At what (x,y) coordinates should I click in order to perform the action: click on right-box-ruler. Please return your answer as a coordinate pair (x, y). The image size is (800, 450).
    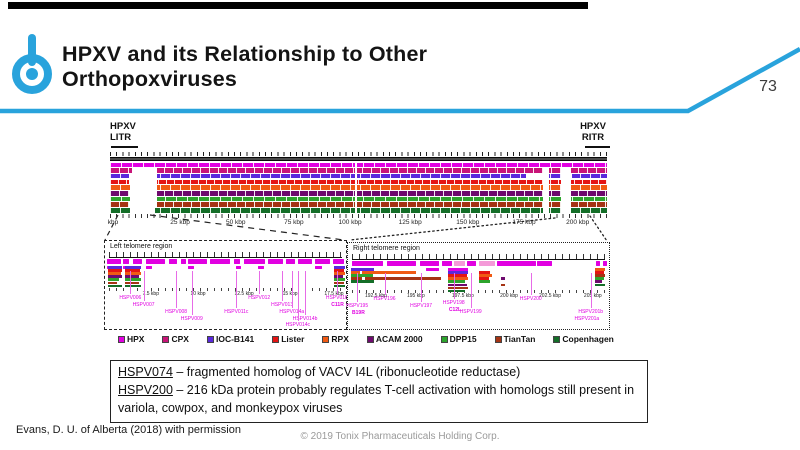
    Looking at the image, I should click on (478, 257).